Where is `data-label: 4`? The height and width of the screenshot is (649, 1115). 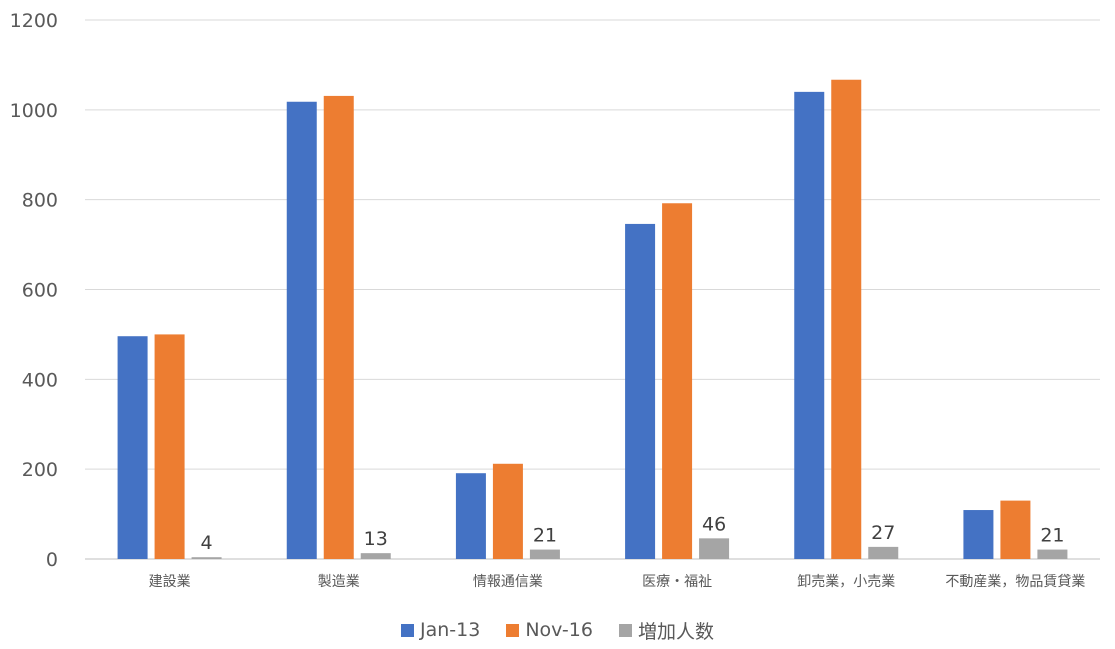 data-label: 4 is located at coordinates (207, 543).